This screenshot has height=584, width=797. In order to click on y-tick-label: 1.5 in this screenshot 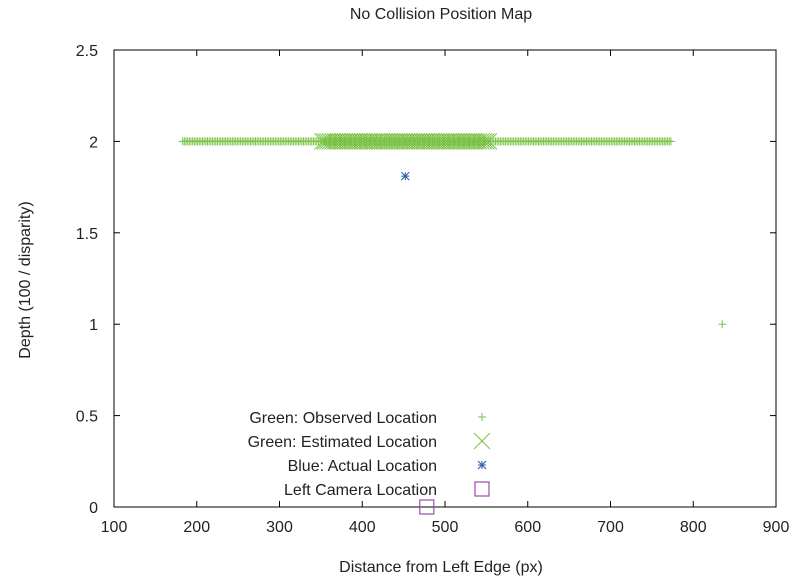, I will do `click(87, 234)`.